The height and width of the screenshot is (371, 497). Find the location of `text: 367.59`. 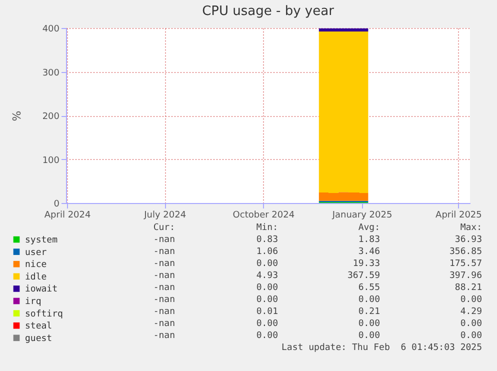

text: 367.59 is located at coordinates (363, 276).